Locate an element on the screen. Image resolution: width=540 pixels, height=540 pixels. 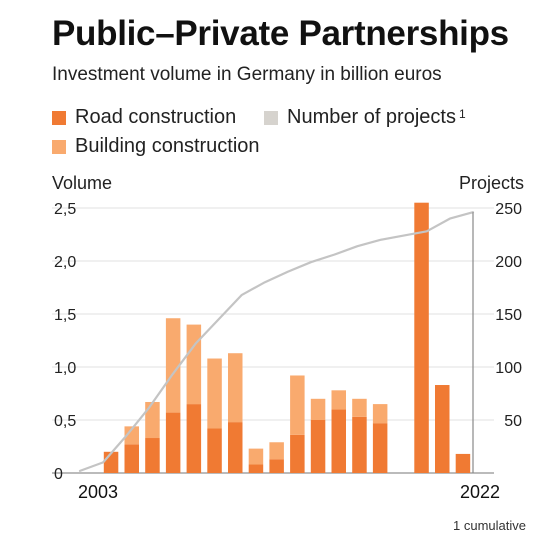
bar-building-2006 is located at coordinates (152, 420).